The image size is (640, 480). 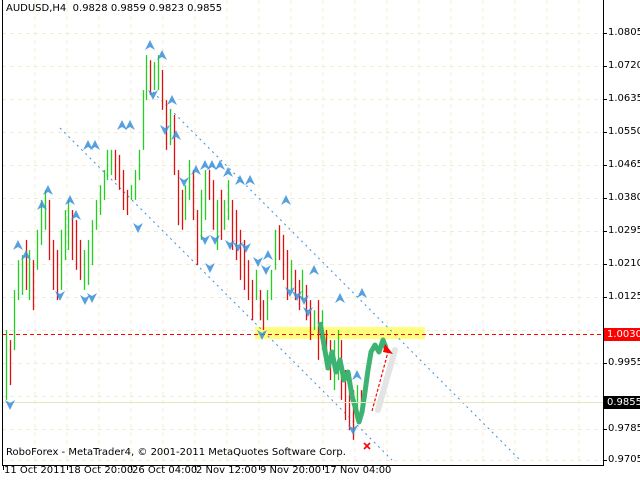 I want to click on time-tick-label: 2 Nov 12:00, so click(x=227, y=470).